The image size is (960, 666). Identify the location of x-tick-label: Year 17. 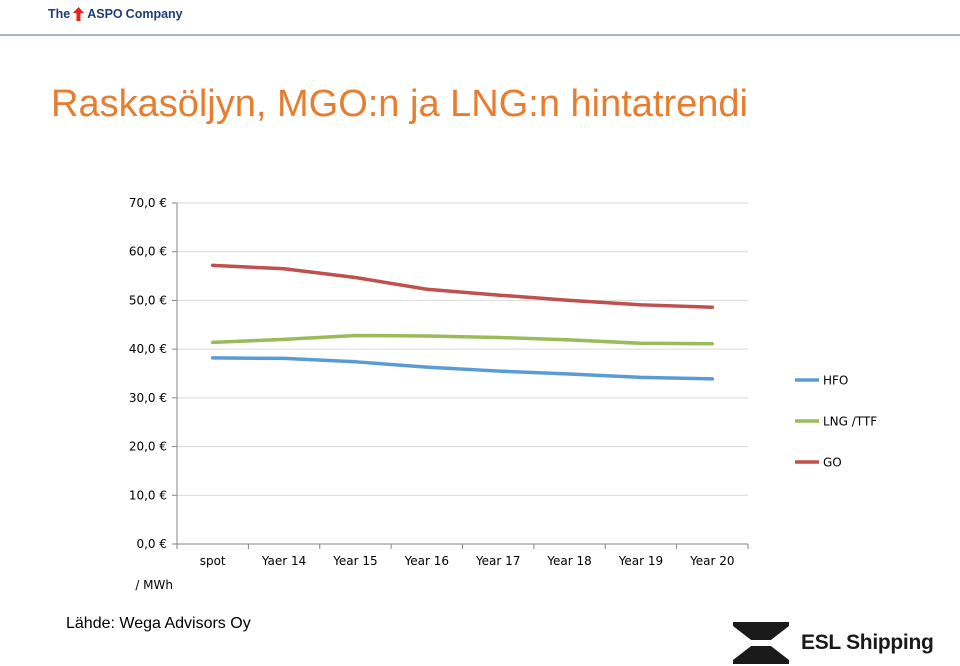
(498, 561).